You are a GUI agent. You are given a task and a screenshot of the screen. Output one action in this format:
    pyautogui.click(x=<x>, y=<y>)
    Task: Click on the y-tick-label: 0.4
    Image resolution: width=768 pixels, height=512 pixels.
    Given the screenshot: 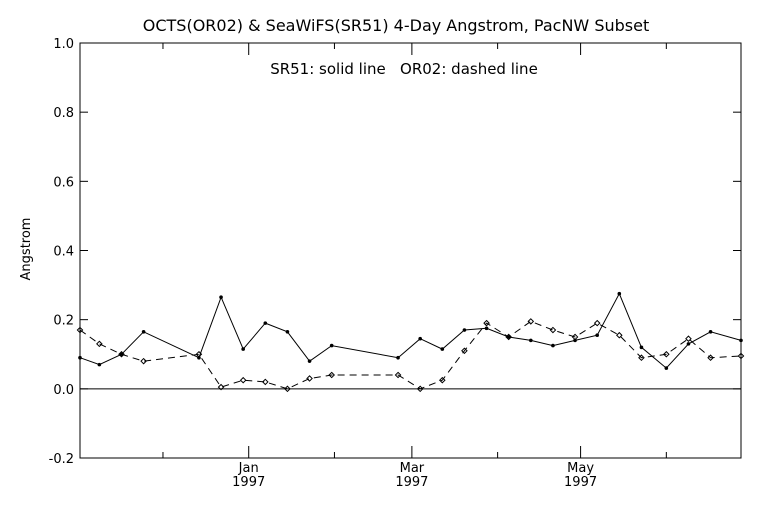 What is the action you would take?
    pyautogui.click(x=63, y=252)
    